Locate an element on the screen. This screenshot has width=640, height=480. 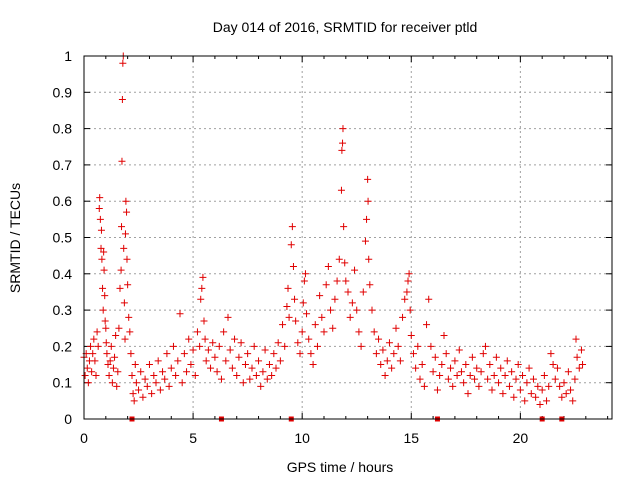
y-tick-label: 0.7 is located at coordinates (63, 165).